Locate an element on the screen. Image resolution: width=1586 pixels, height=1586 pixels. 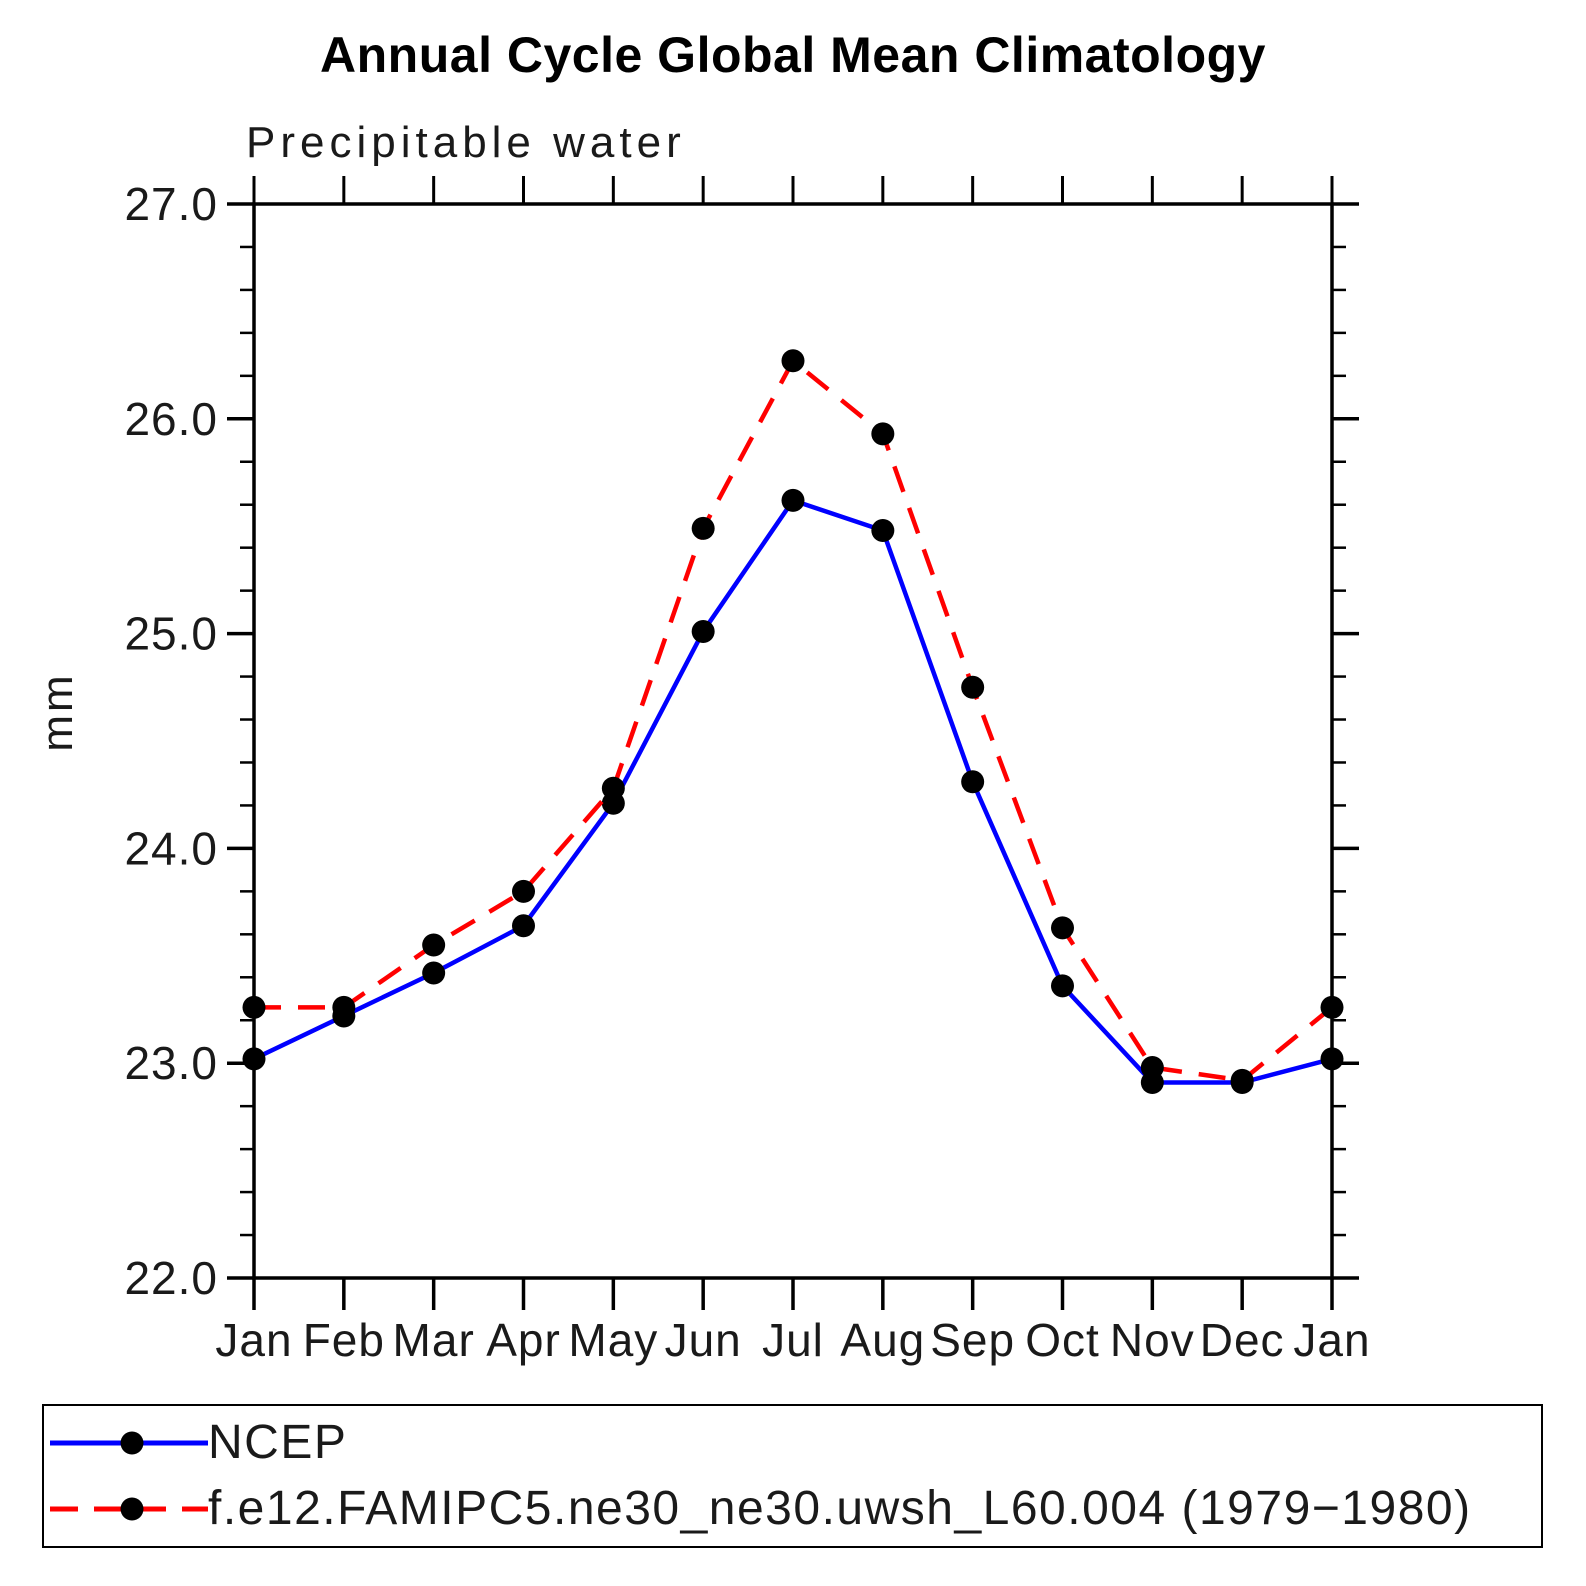
legend-line-sample-model is located at coordinates (129, 1509).